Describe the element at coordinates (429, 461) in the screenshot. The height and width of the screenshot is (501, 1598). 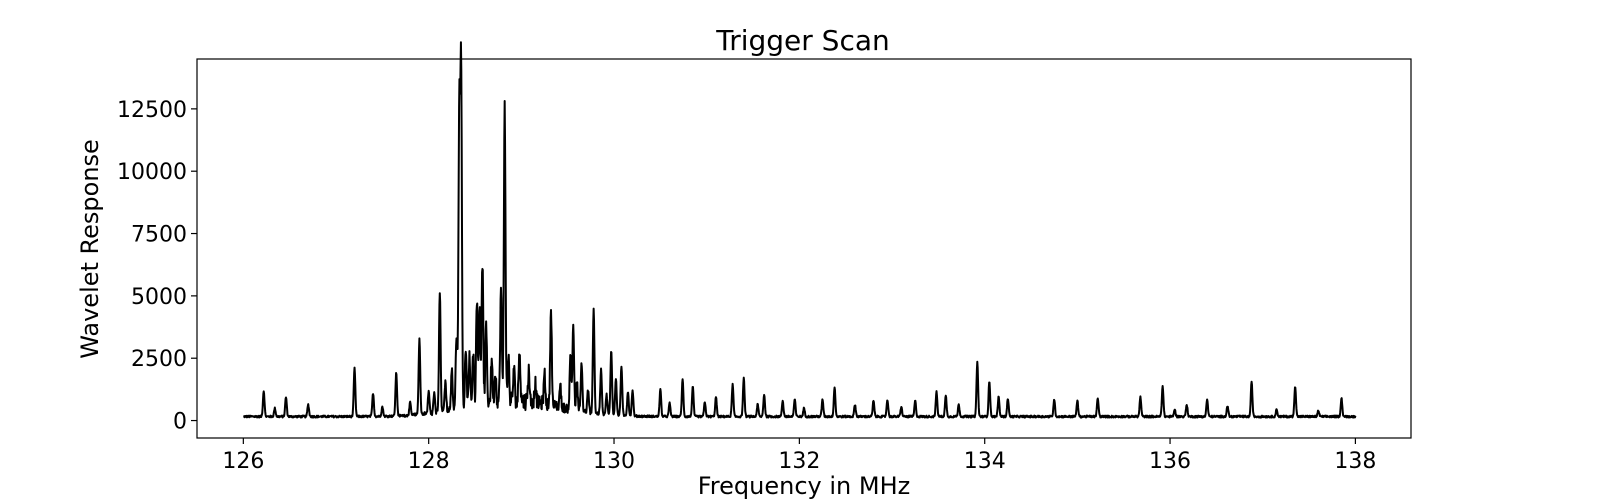
I see `x-tick-label: 128` at that location.